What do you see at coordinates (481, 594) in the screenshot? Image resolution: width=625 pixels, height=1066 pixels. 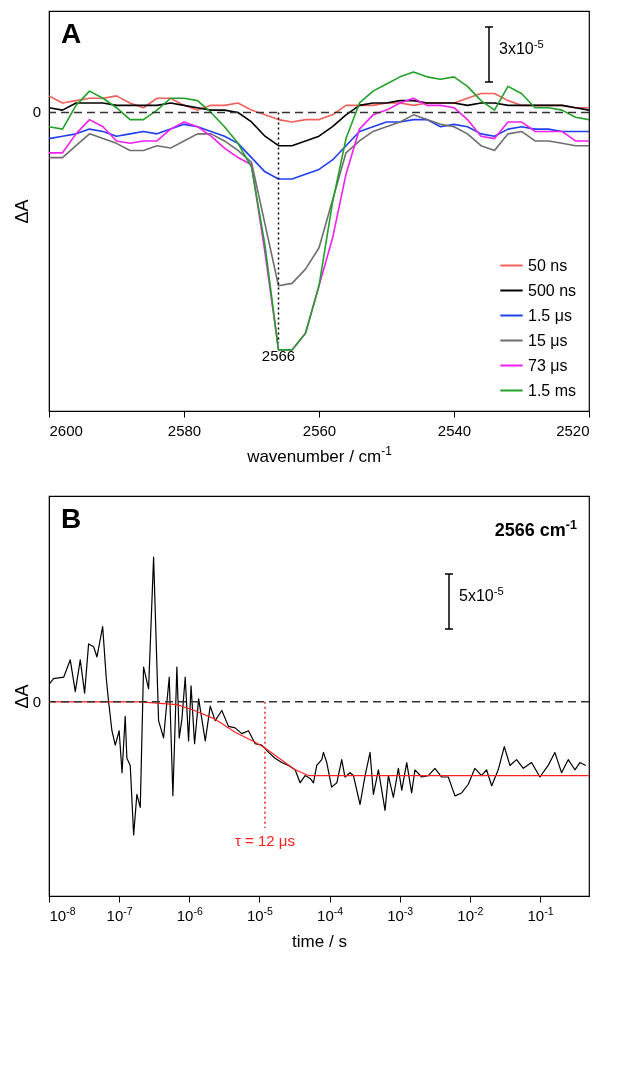 I see `annotation: 5x10$^{-5}$` at bounding box center [481, 594].